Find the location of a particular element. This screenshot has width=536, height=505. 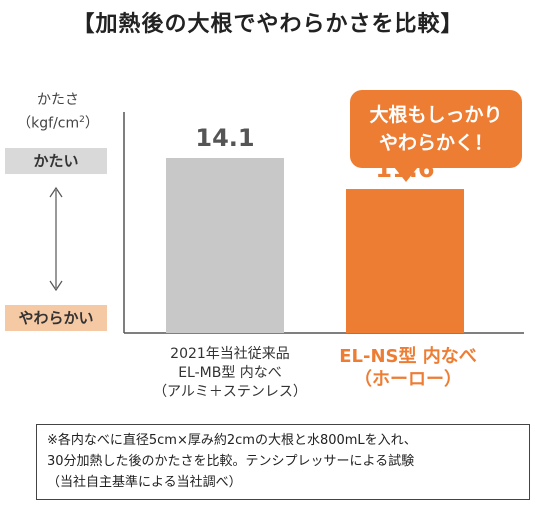

footnote-line-1: ※各内なべに直径5cm×厚み約2cmの大根と水800mLを入れ、 is located at coordinates (232, 440).